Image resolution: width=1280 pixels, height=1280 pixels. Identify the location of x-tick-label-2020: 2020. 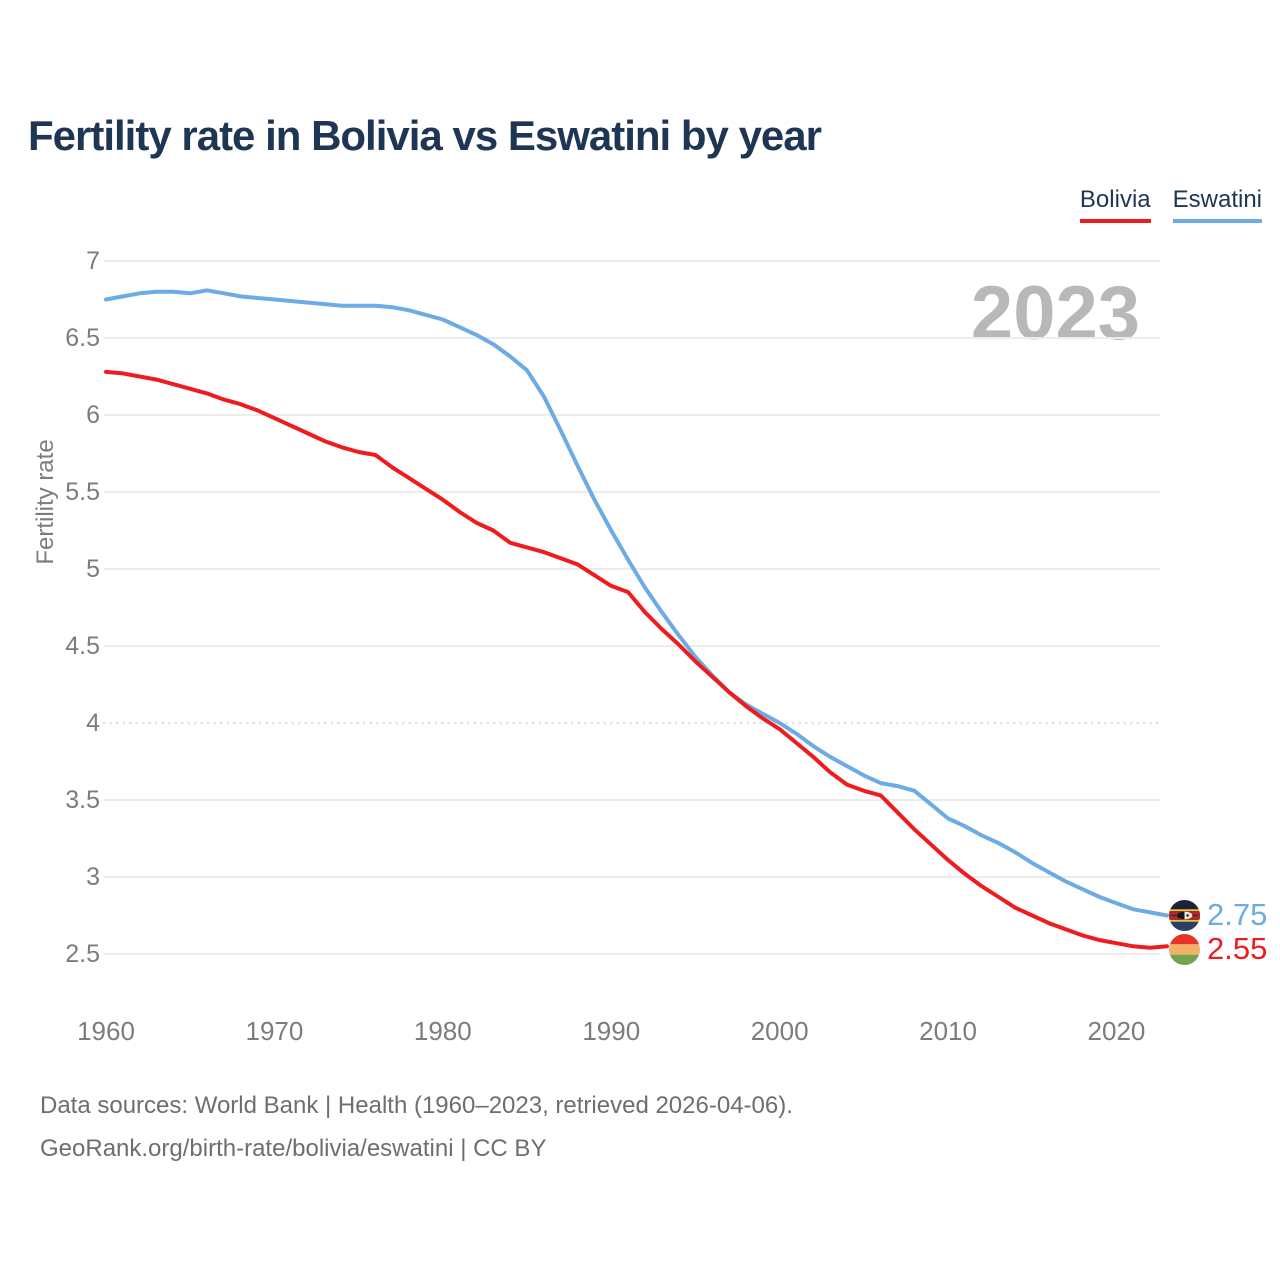
(1116, 1031).